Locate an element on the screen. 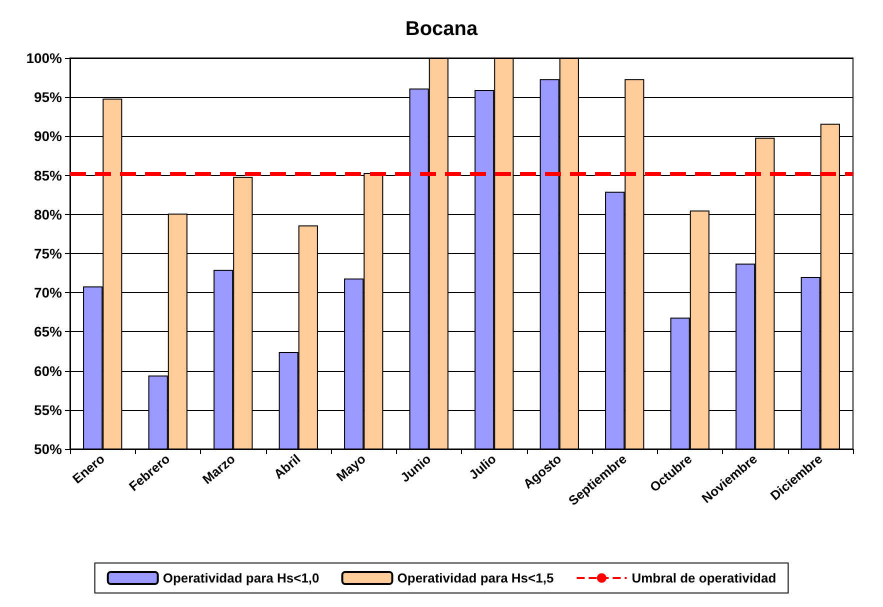 The image size is (883, 607). y-tick-label: 85% is located at coordinates (48, 175).